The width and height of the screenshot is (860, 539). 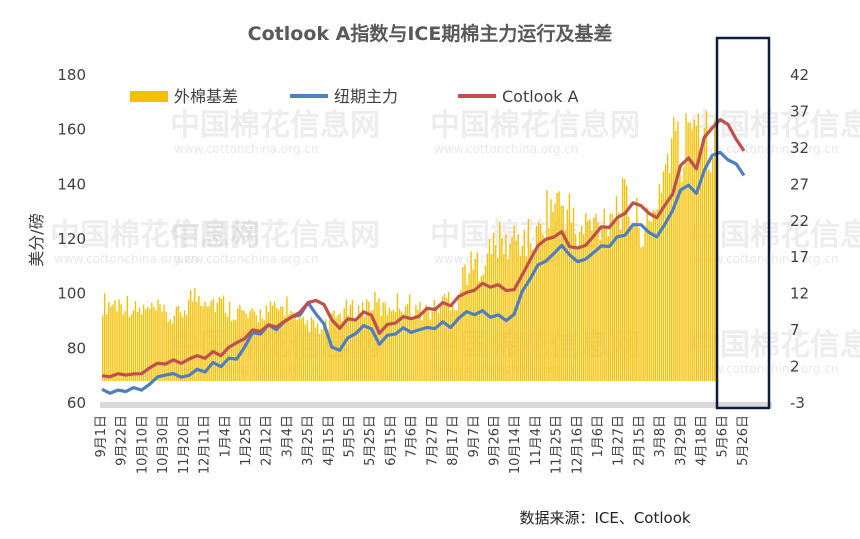 I want to click on x-tick-label: 10月14日, so click(x=515, y=444).